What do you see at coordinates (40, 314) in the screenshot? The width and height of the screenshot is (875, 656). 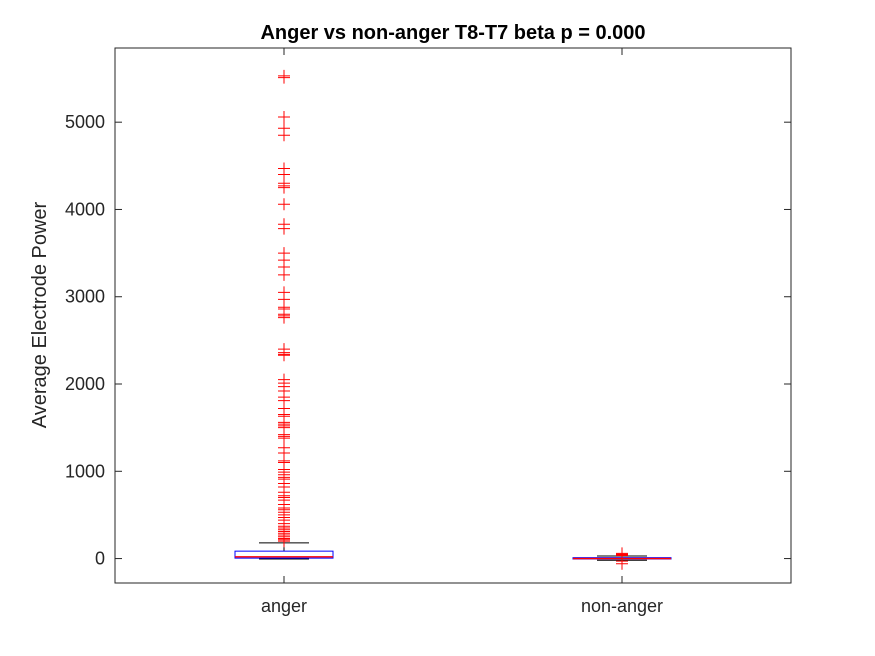 I see `y-axis-label: Average Electrode Power` at bounding box center [40, 314].